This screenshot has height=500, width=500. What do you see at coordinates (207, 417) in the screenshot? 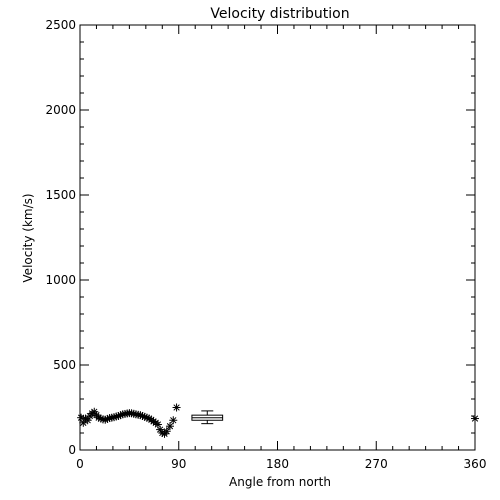
I see `error-box` at bounding box center [207, 417].